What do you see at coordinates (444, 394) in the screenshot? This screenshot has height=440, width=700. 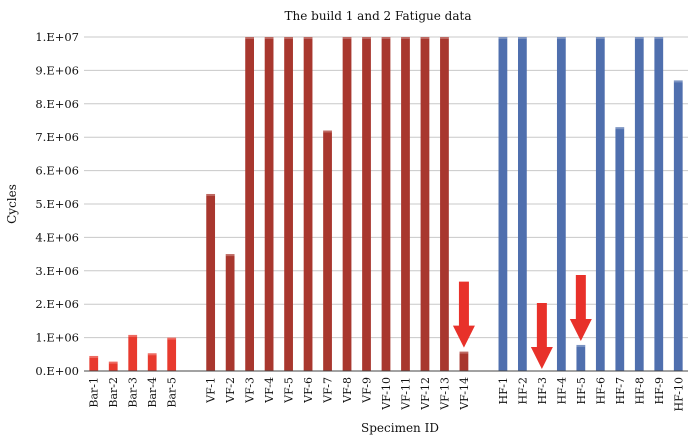 I see `x-tick-label: VF-13` at bounding box center [444, 394].